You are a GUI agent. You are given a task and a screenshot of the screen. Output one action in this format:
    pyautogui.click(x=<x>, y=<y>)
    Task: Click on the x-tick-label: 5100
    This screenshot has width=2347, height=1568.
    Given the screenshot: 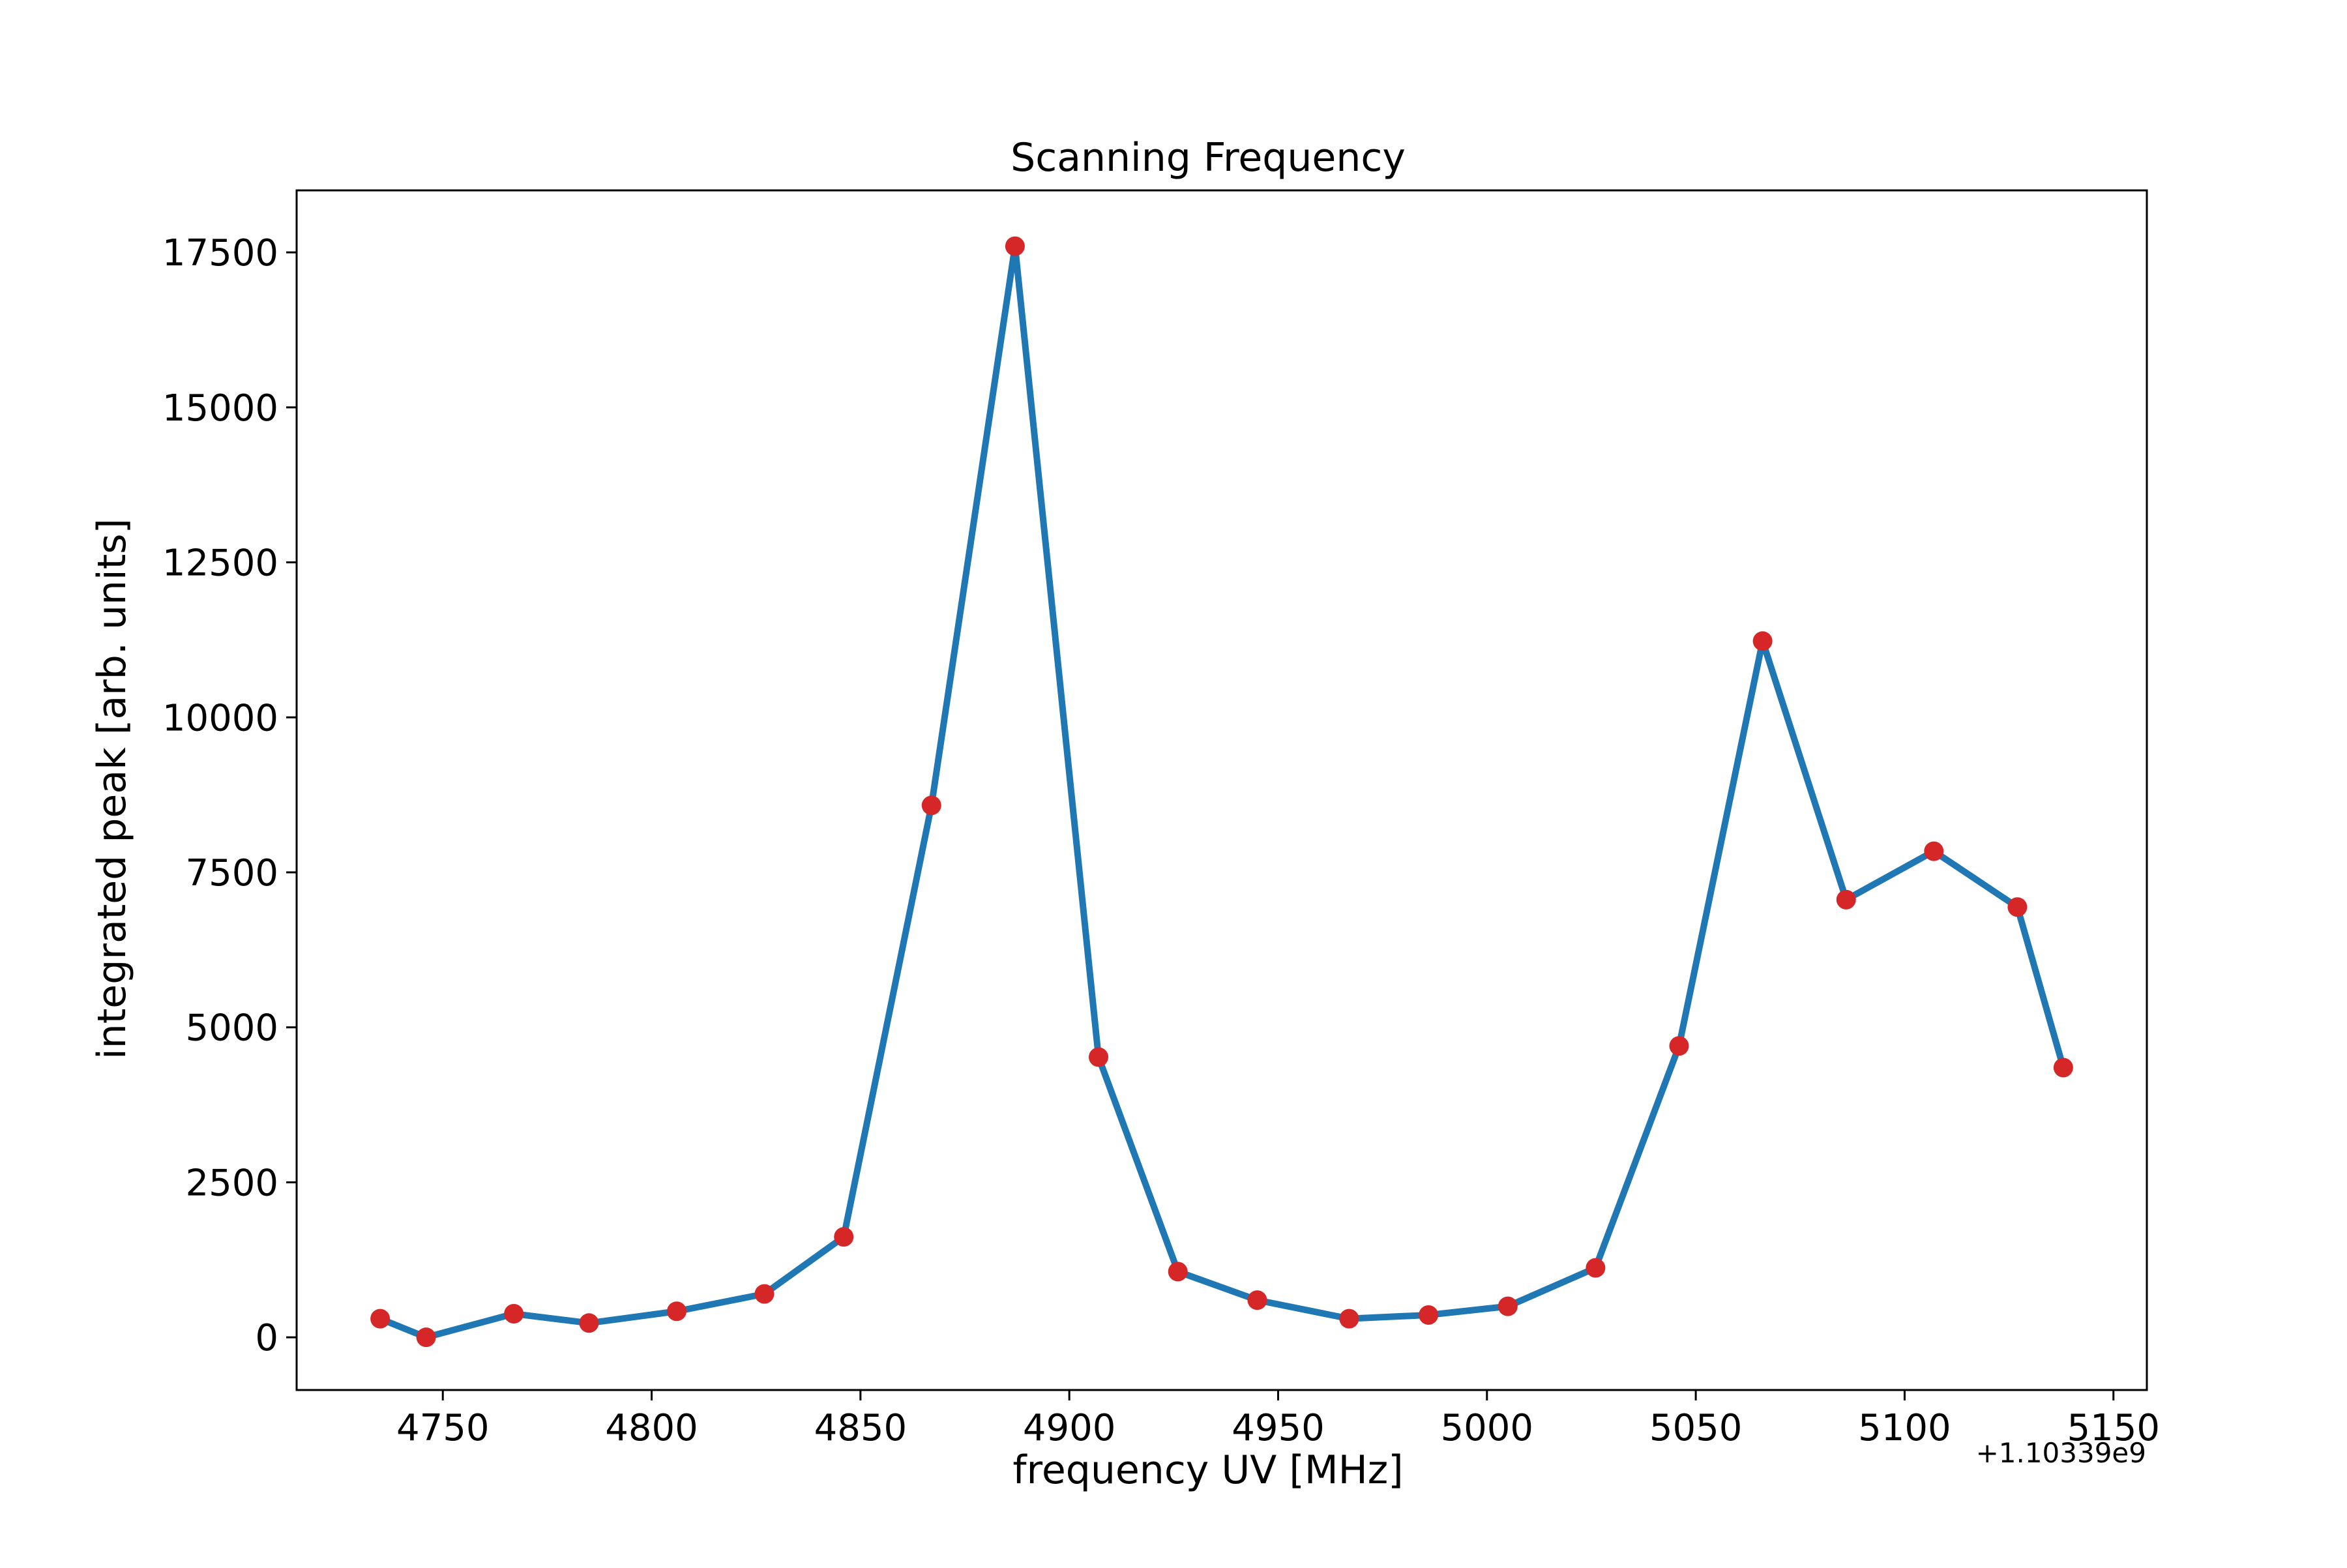 What is the action you would take?
    pyautogui.click(x=1904, y=1428)
    